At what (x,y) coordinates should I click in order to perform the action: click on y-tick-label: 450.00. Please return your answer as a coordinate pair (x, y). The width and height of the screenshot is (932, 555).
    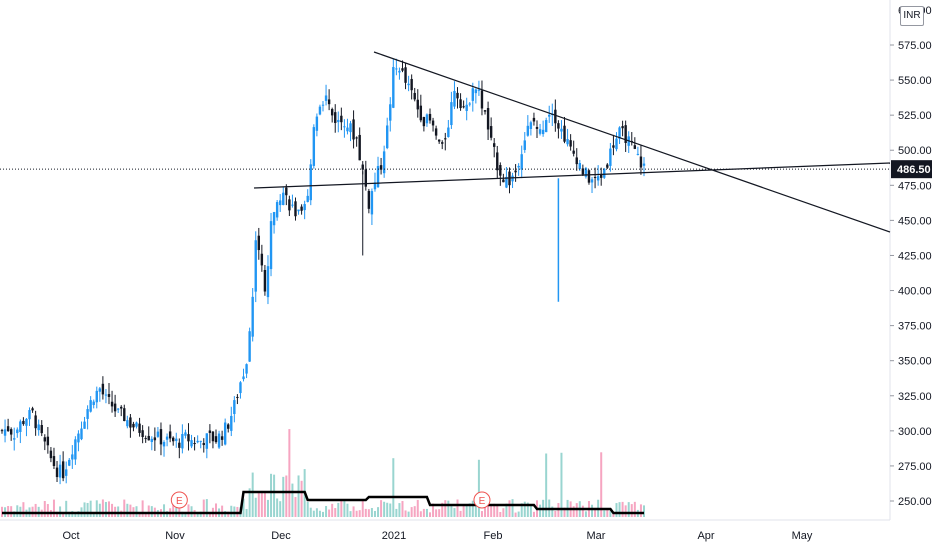
    Looking at the image, I should click on (915, 221).